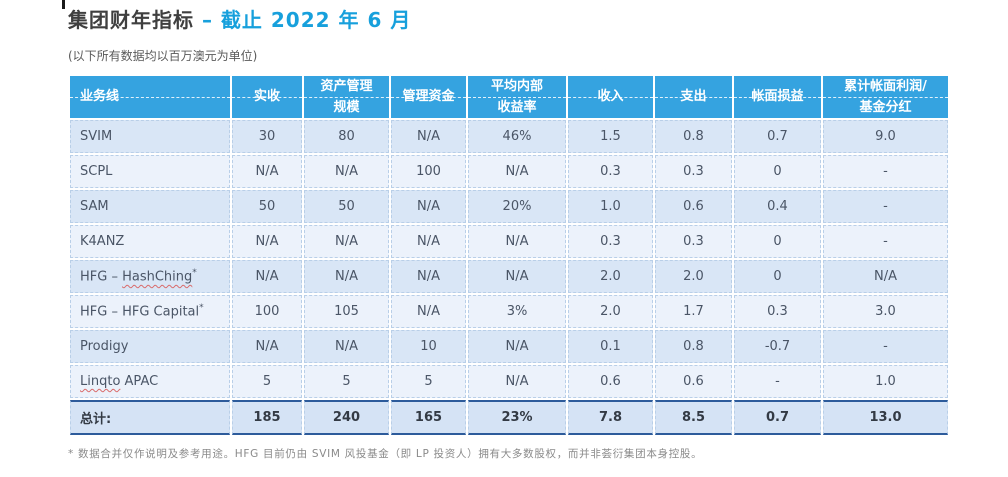  What do you see at coordinates (150, 207) in the screenshot?
I see `business-line-cell-sam: SAM` at bounding box center [150, 207].